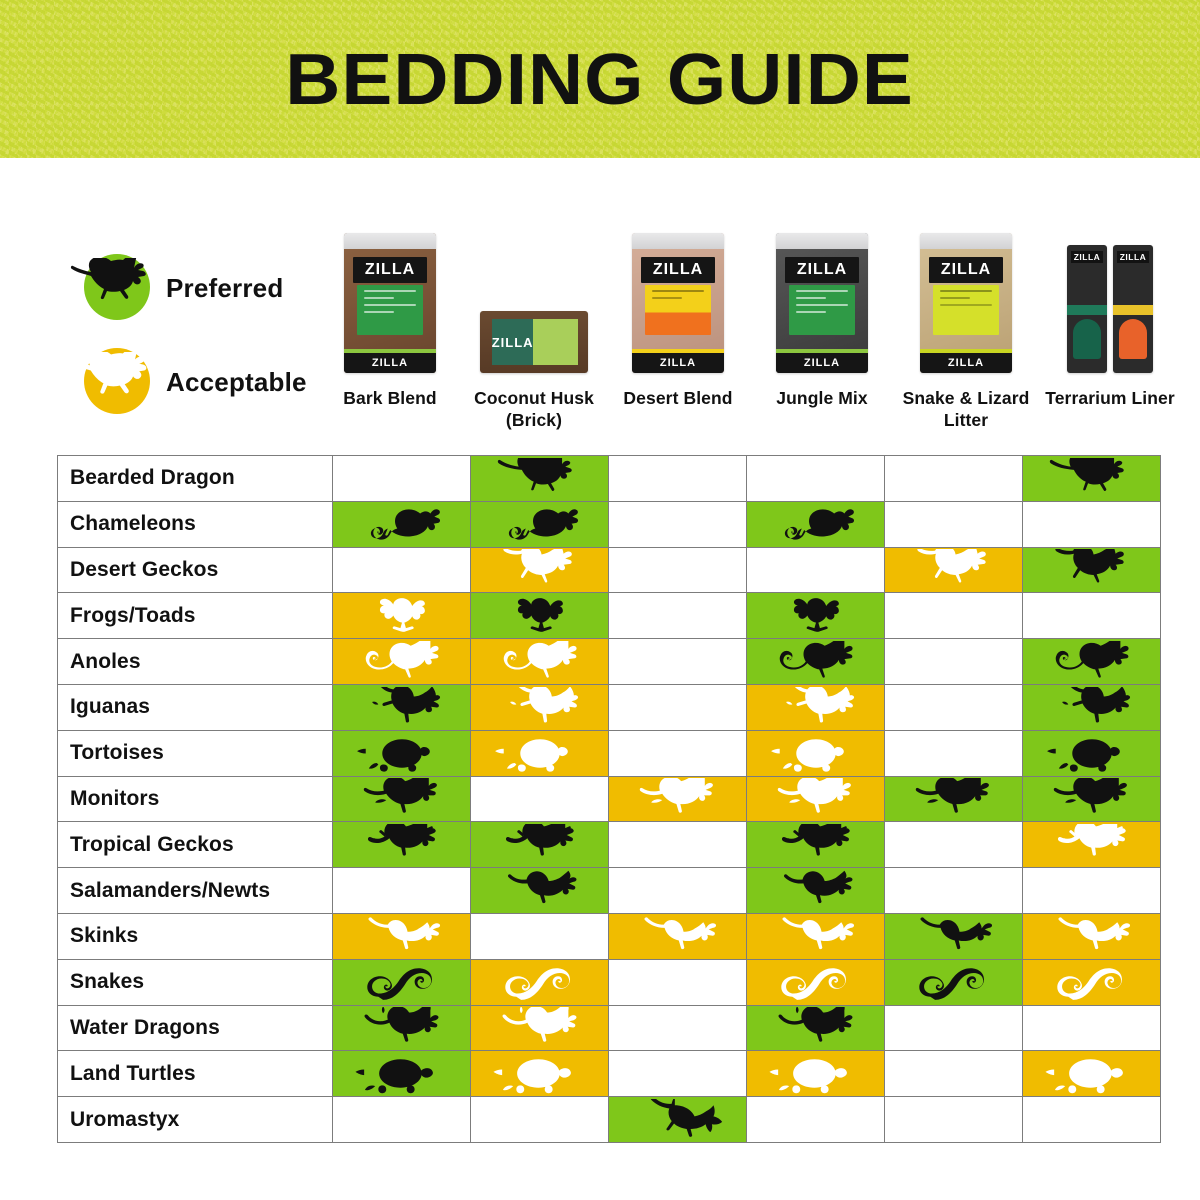 The height and width of the screenshot is (1200, 1200). I want to click on table-row: Tortoises, so click(609, 753).